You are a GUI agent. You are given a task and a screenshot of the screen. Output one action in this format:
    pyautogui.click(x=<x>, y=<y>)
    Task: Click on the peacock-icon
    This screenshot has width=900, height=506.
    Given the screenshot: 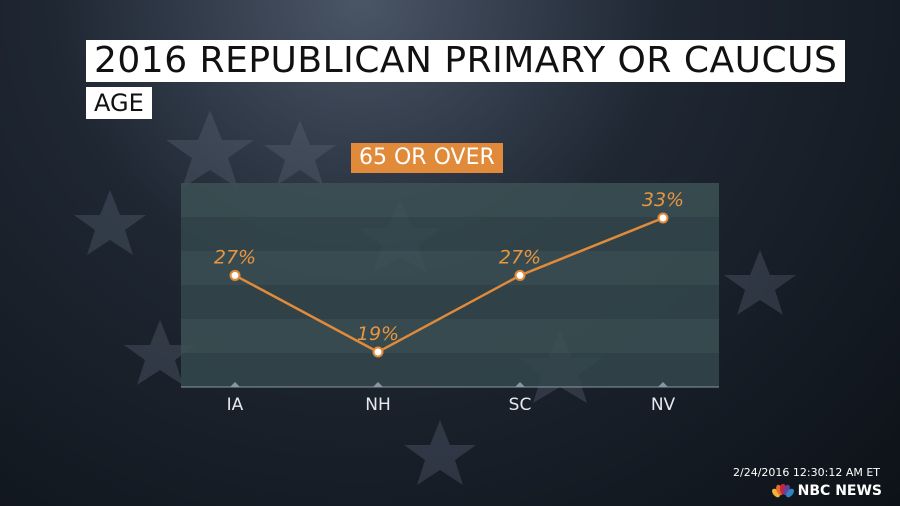 What is the action you would take?
    pyautogui.click(x=782, y=491)
    